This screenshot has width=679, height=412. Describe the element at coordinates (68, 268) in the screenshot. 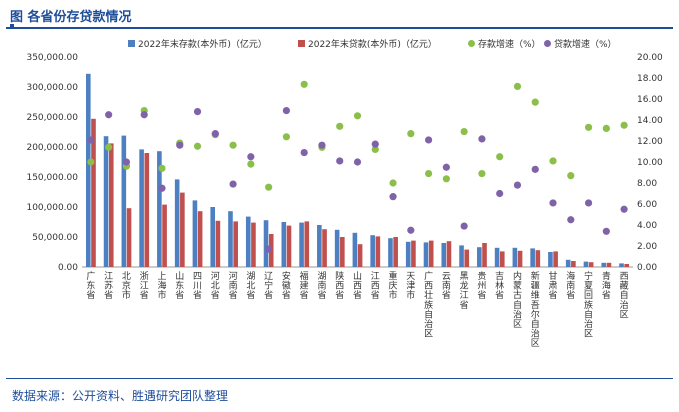

I see `y-left-tick-label: 0.00` at that location.